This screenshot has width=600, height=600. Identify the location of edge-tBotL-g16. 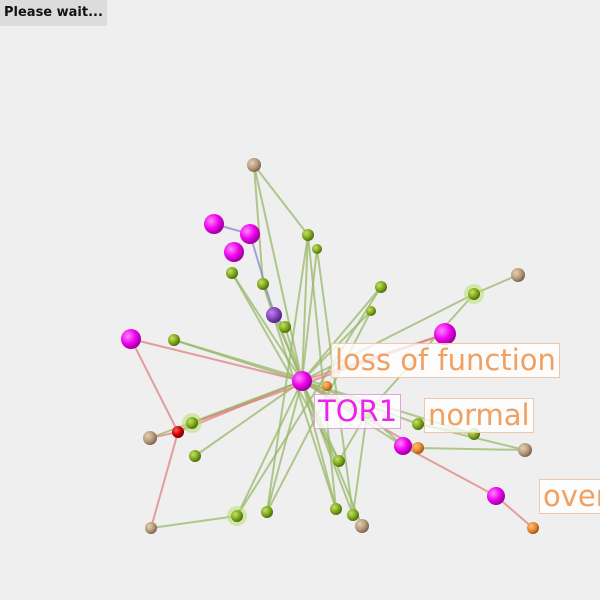
(194, 522).